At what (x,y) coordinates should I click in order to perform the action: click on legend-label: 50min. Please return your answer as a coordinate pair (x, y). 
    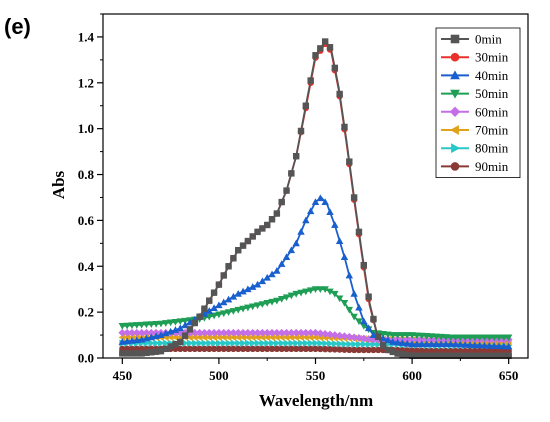
    Looking at the image, I should click on (492, 93).